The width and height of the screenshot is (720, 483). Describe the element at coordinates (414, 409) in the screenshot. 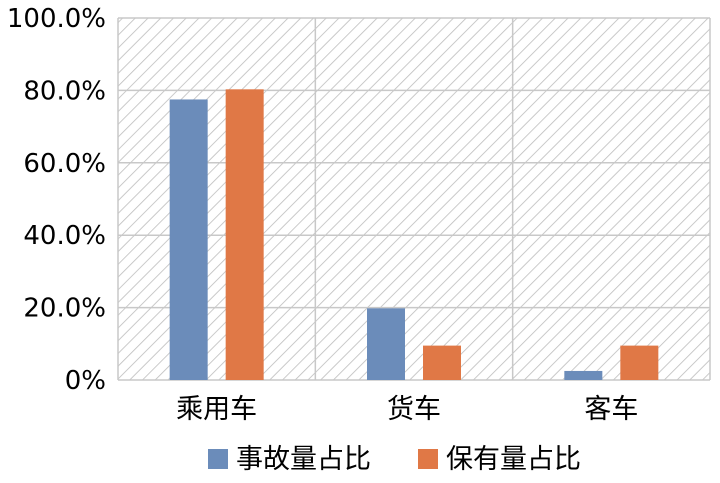

I see `x-category-label: 货车` at that location.